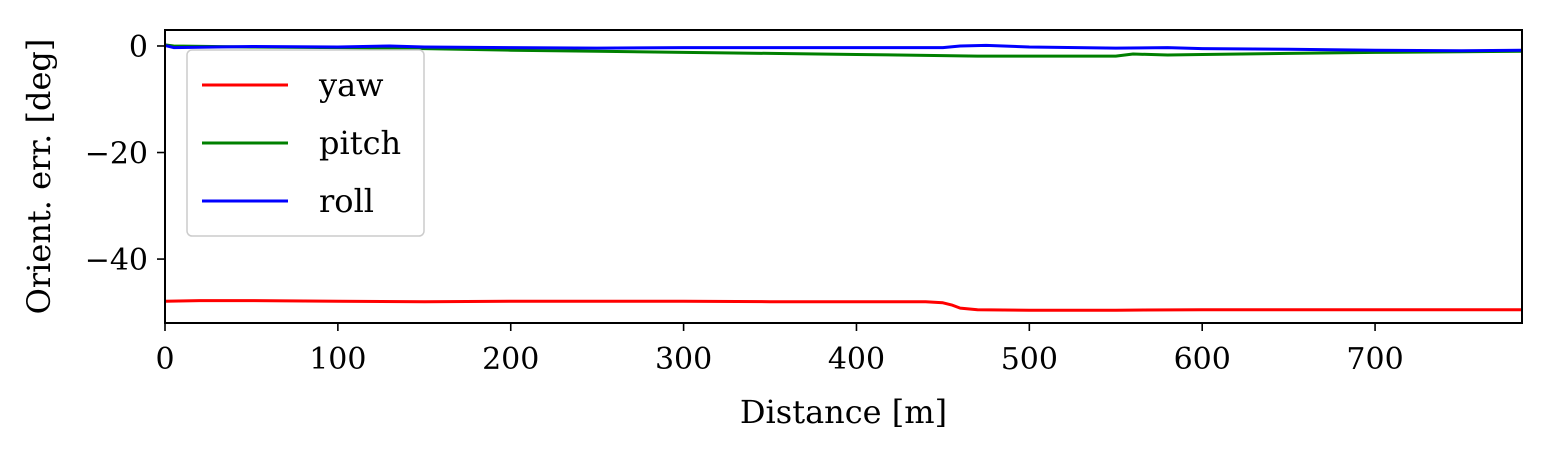  I want to click on y-tick-label: −20, so click(116, 154).